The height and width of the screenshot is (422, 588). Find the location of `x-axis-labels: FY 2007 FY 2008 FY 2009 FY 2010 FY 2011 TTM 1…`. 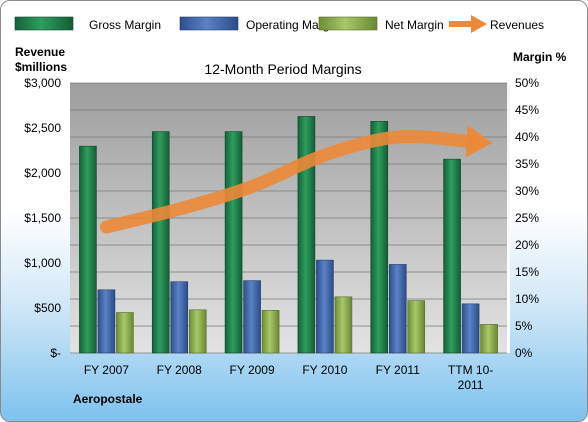

x-axis-labels: FY 2007 FY 2008 FY 2009 FY 2010 FY 2011 TTM 1… is located at coordinates (288, 377).